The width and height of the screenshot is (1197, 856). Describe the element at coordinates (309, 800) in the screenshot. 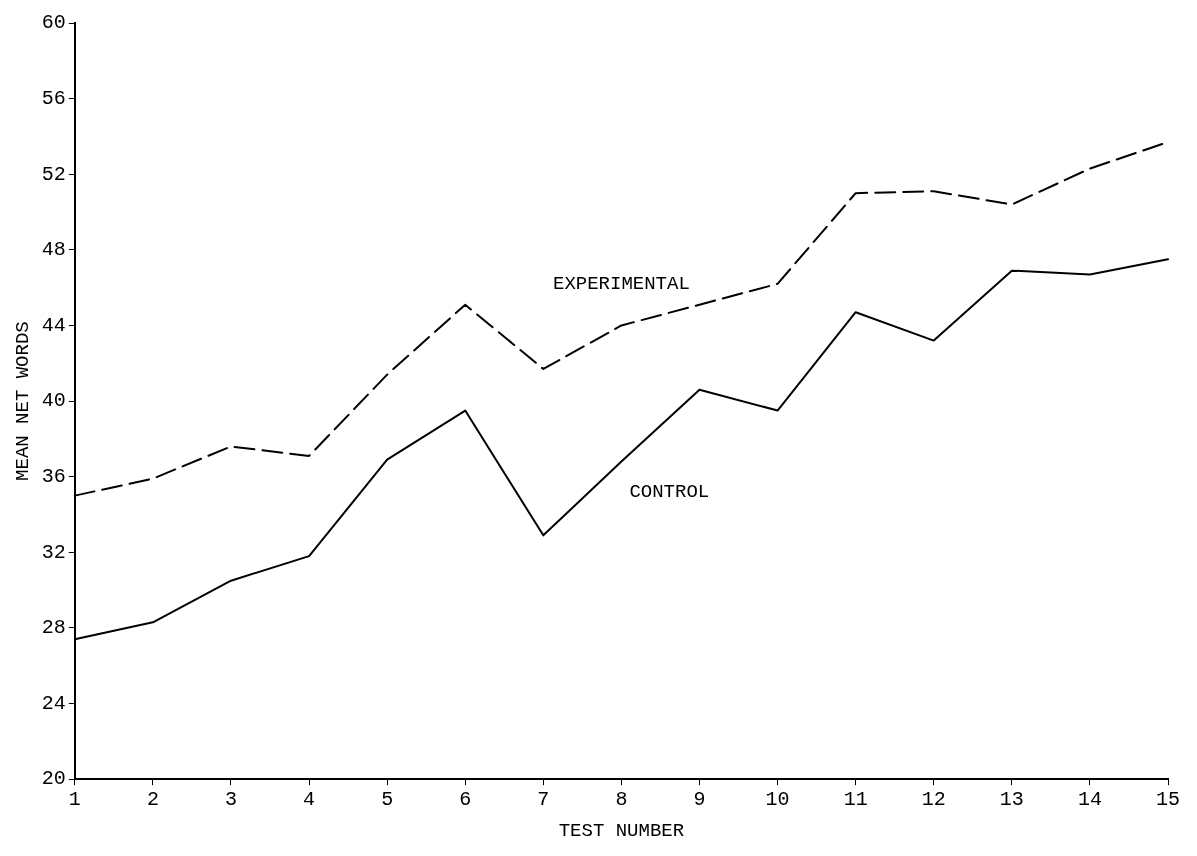

I see `x-tick-label: 4` at that location.